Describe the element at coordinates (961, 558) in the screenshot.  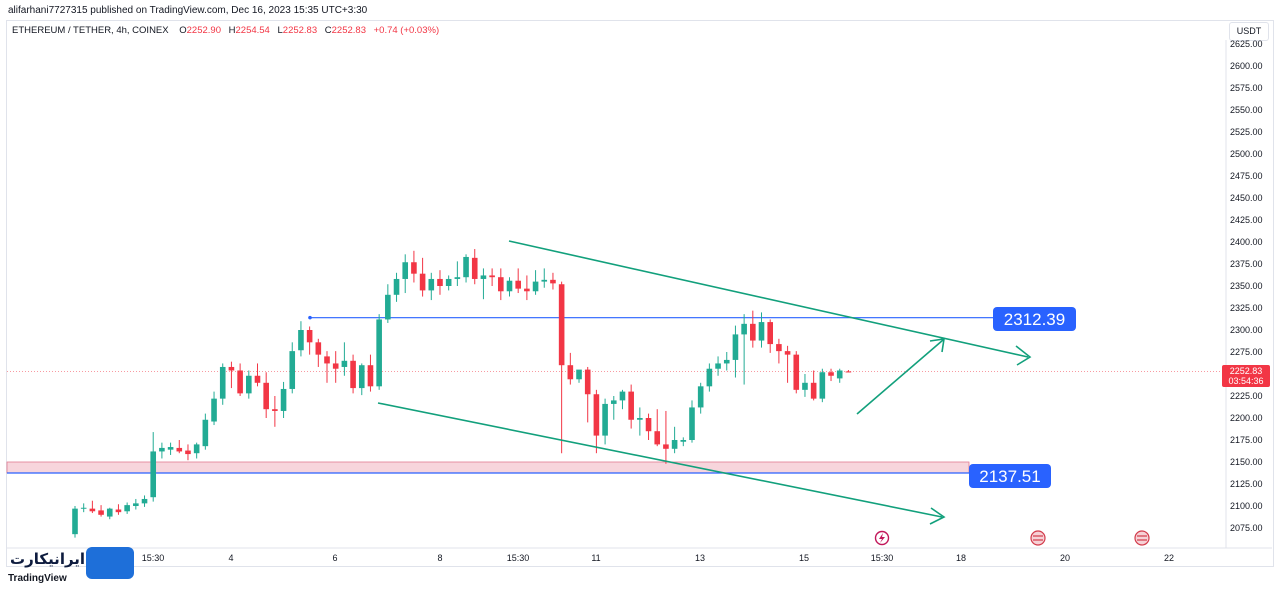
I see `x-tick-label: 18` at that location.